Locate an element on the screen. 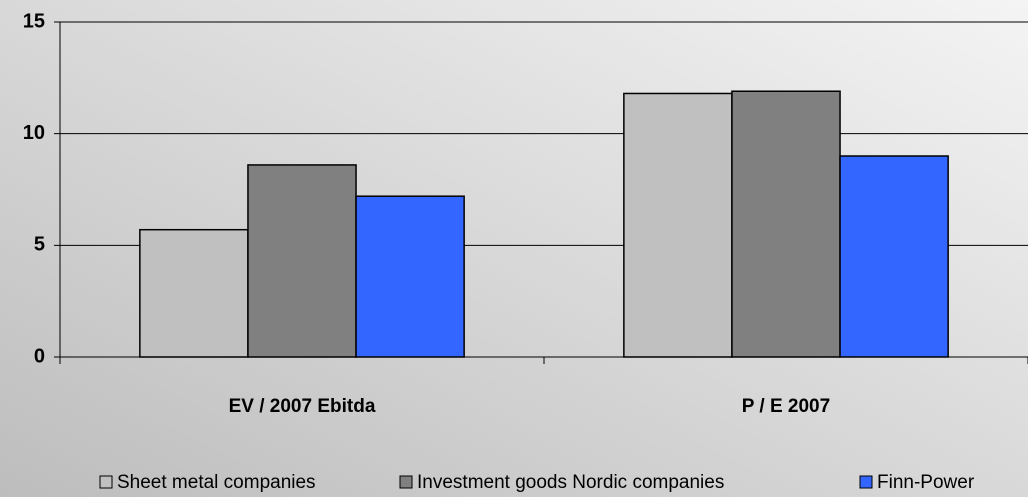 The width and height of the screenshot is (1028, 502). y-tick-label: 0 is located at coordinates (39, 356).